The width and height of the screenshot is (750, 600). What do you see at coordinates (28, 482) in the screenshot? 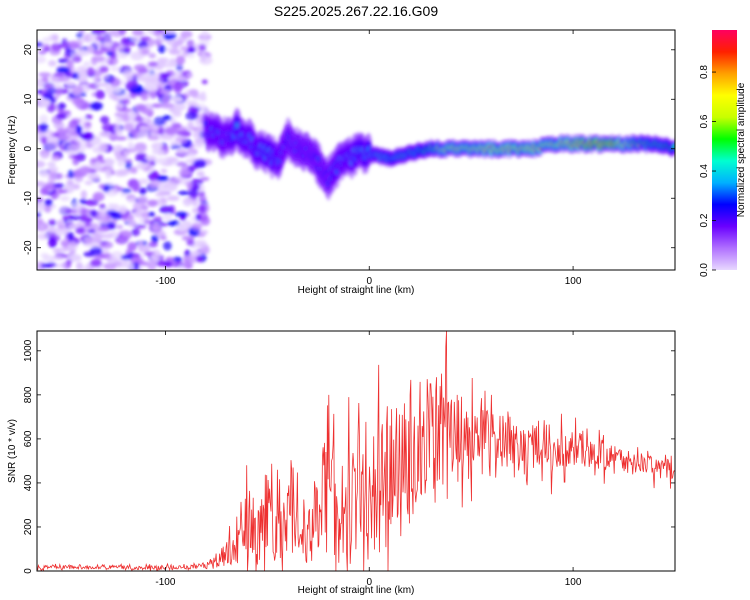
I see `snr-y-tick-label: 400` at bounding box center [28, 482].